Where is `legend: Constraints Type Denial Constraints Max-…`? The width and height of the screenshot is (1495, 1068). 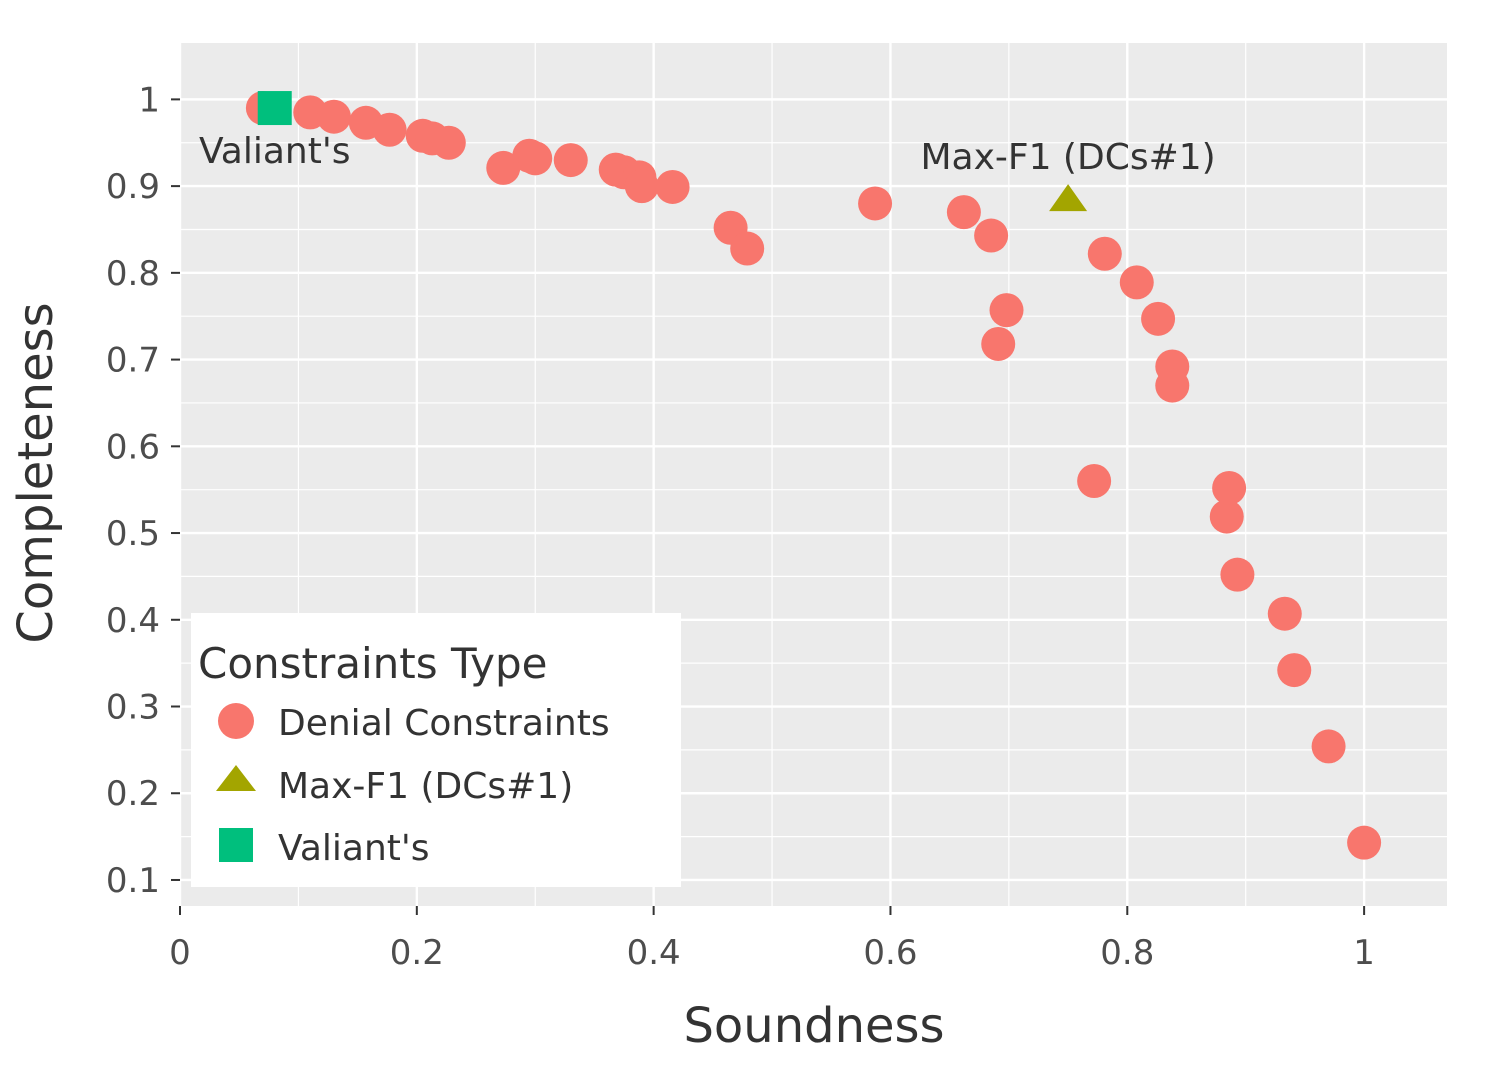
legend: Constraints Type Denial Constraints Max-… is located at coordinates (436, 750).